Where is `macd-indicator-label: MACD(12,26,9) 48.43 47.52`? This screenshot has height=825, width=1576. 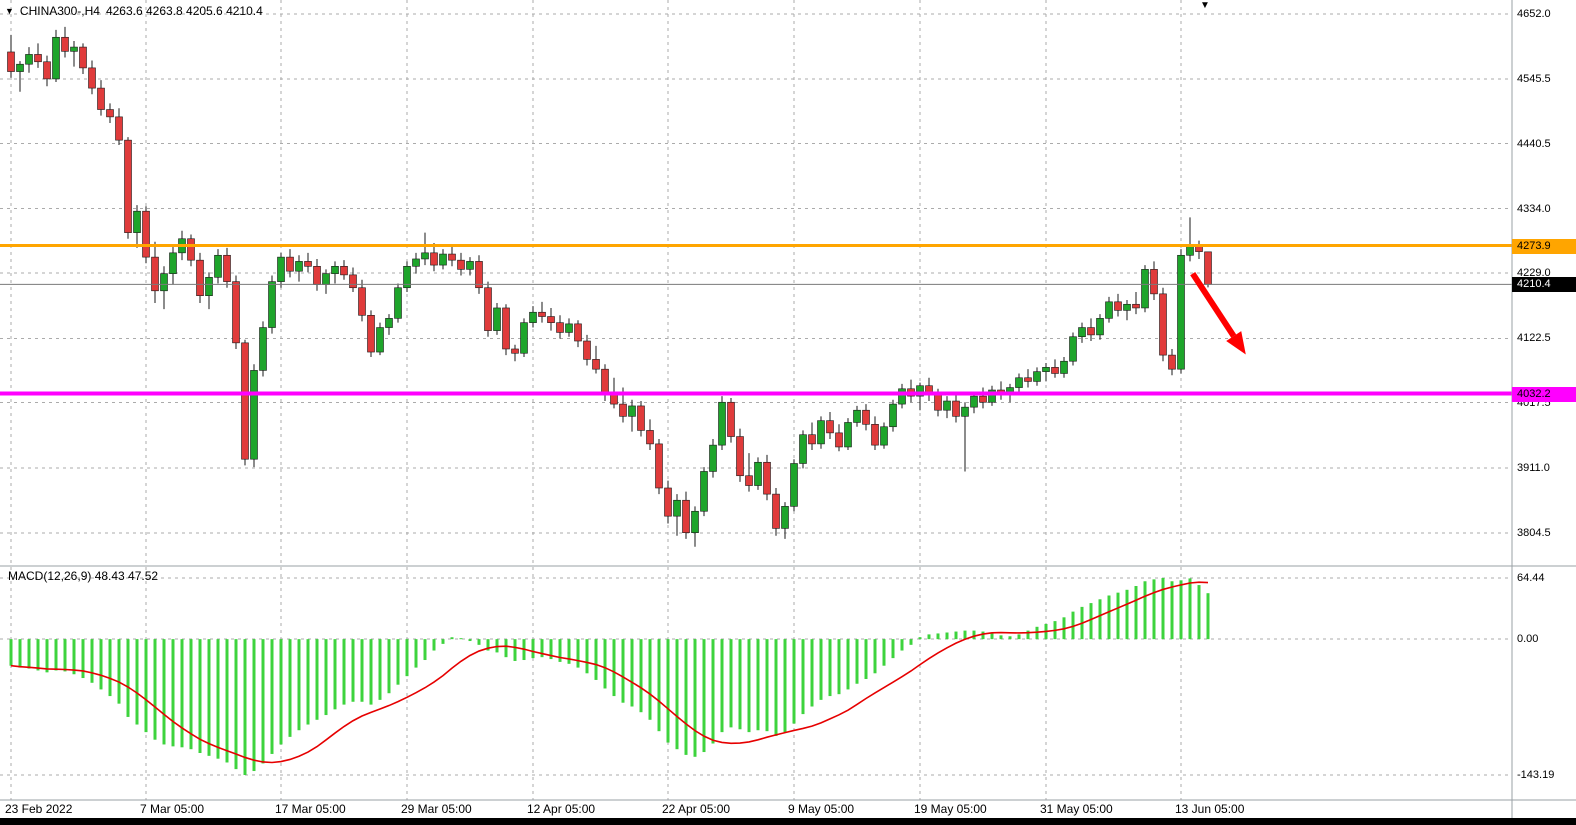 macd-indicator-label: MACD(12,26,9) 48.43 47.52 is located at coordinates (83, 576).